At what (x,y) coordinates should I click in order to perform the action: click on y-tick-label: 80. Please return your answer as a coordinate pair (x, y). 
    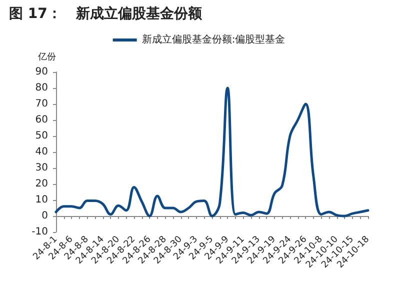
    Looking at the image, I should click on (41, 88).